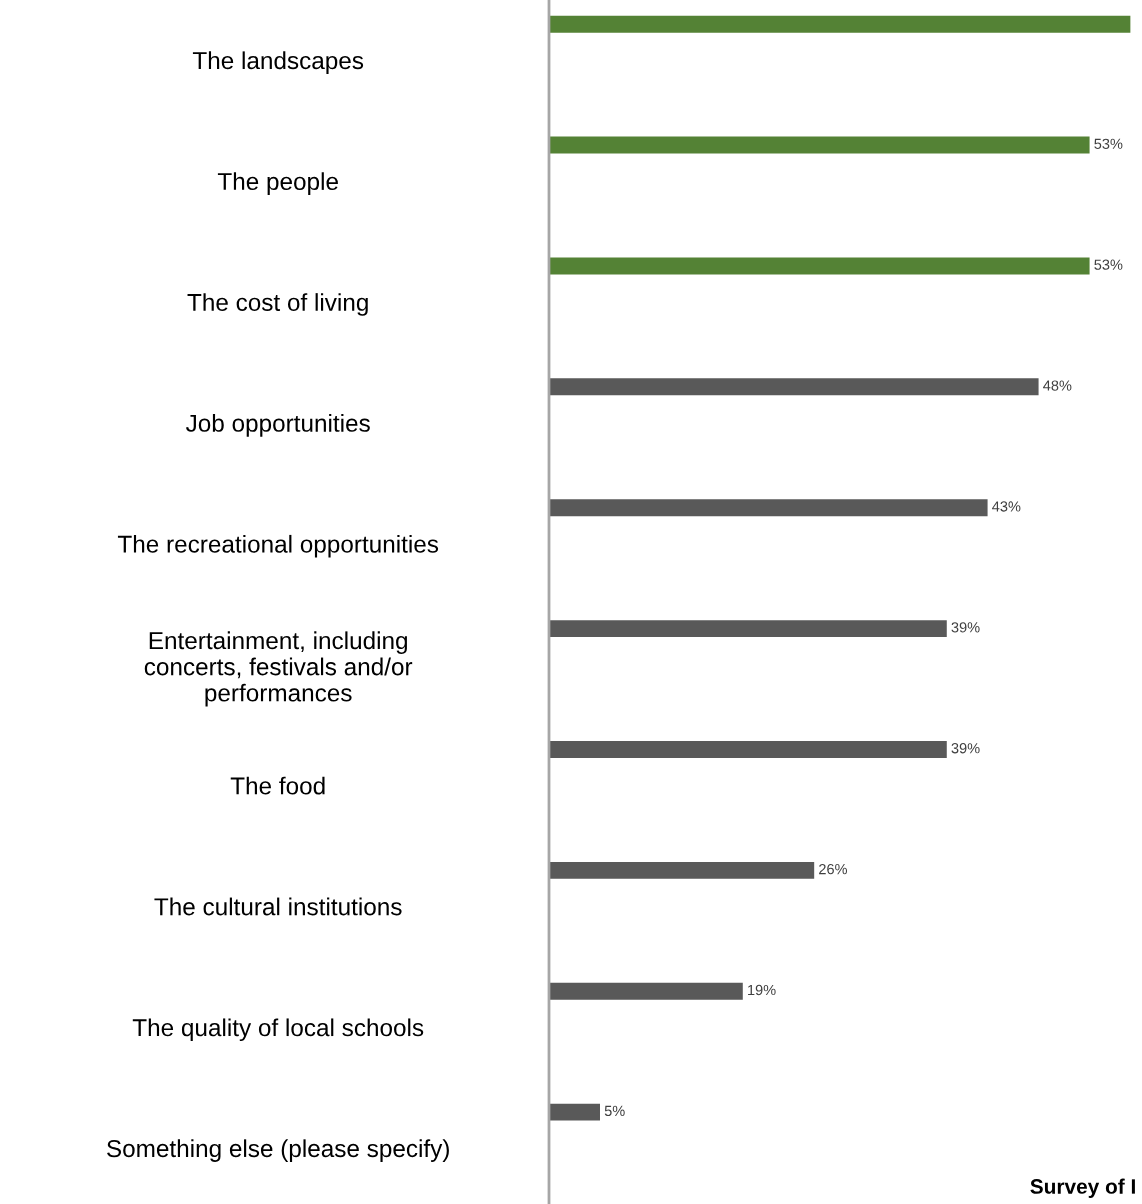 This screenshot has width=1142, height=1204. Describe the element at coordinates (278, 1150) in the screenshot. I see `y-tick-label: Something else (please specify)` at that location.